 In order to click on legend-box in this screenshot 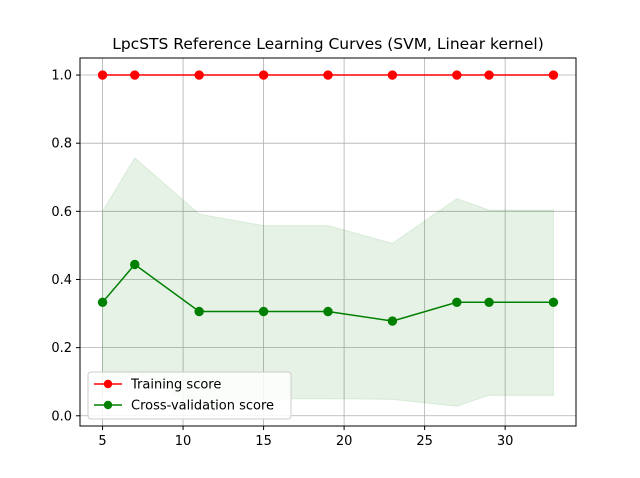, I will do `click(189, 395)`.